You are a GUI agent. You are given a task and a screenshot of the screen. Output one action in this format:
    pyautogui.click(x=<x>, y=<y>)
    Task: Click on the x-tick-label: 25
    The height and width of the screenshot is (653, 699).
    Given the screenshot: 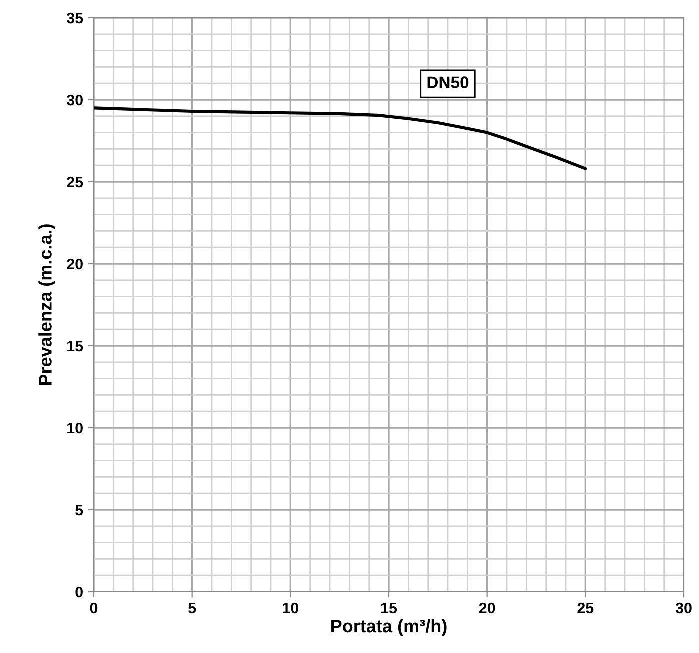 What is the action you would take?
    pyautogui.click(x=586, y=608)
    